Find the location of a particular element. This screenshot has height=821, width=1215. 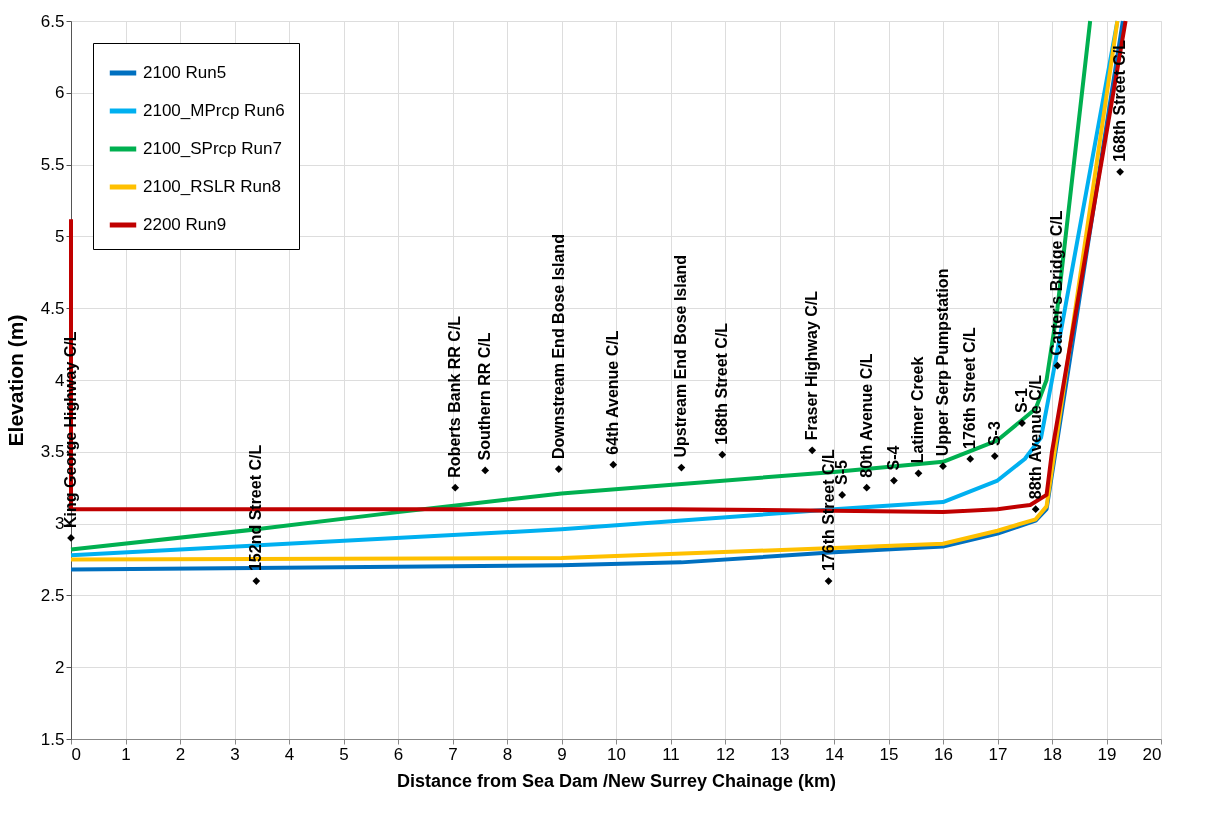

annotation: 176th Street C/L is located at coordinates (970, 387).